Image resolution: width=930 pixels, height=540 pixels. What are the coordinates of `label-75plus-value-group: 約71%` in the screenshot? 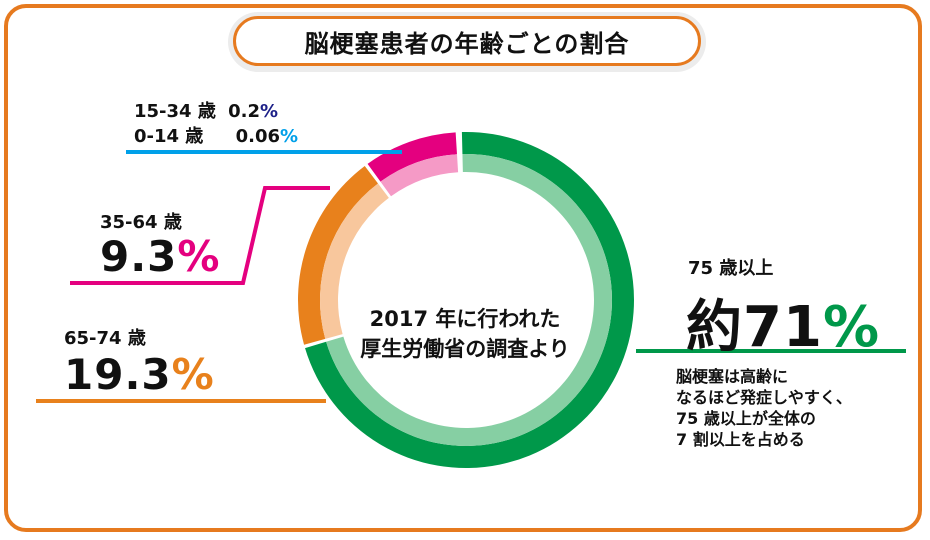 It's located at (782, 322).